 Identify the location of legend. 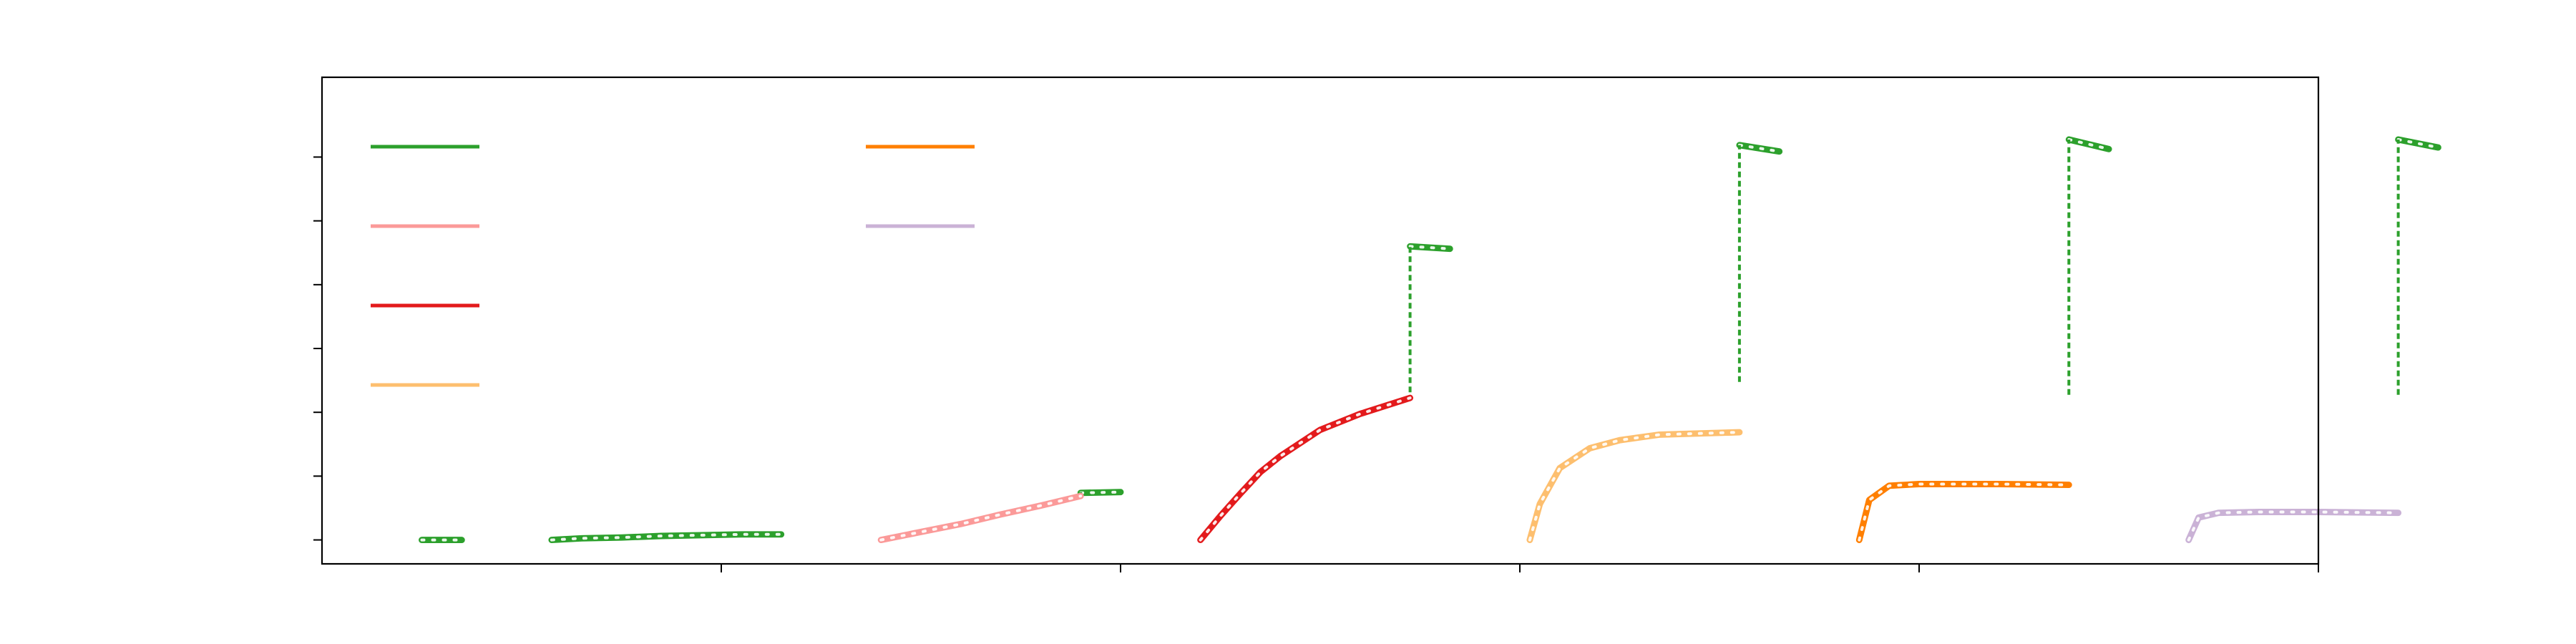
(673, 266).